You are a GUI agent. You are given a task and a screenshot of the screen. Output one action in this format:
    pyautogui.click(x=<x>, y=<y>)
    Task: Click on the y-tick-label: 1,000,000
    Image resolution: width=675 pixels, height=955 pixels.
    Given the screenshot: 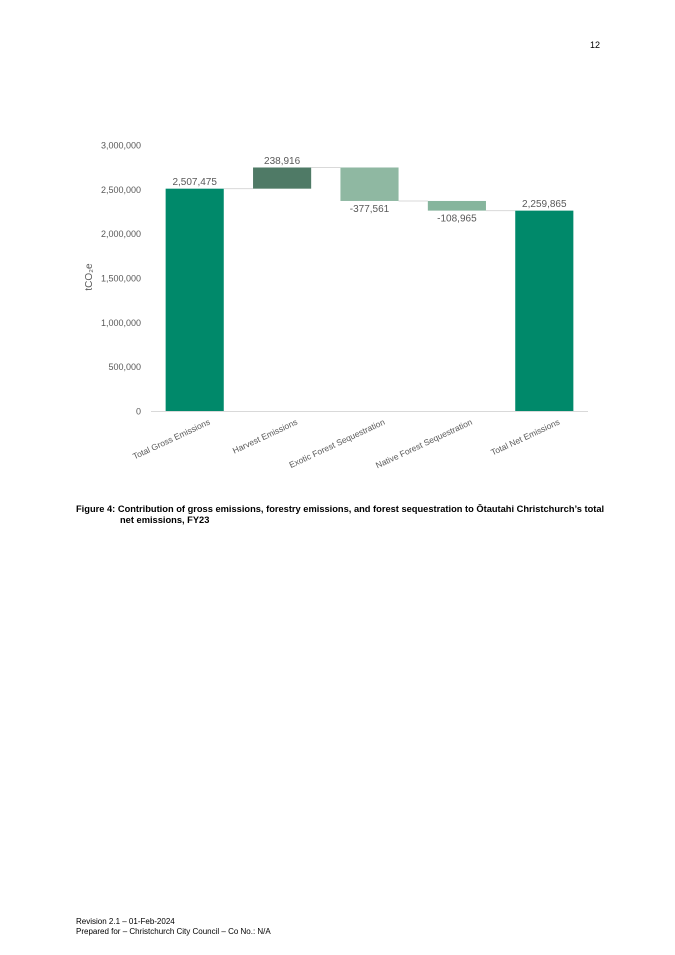 What is the action you would take?
    pyautogui.click(x=121, y=323)
    